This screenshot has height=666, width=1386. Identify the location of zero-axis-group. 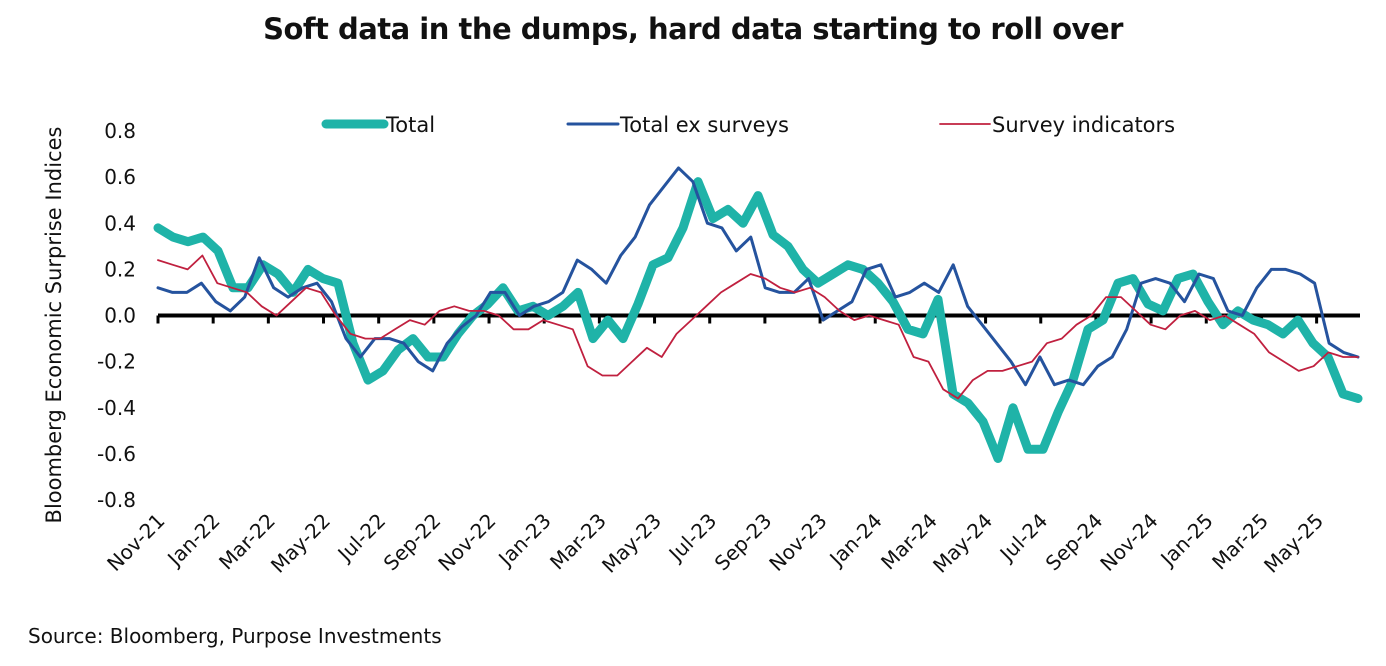
(758, 318).